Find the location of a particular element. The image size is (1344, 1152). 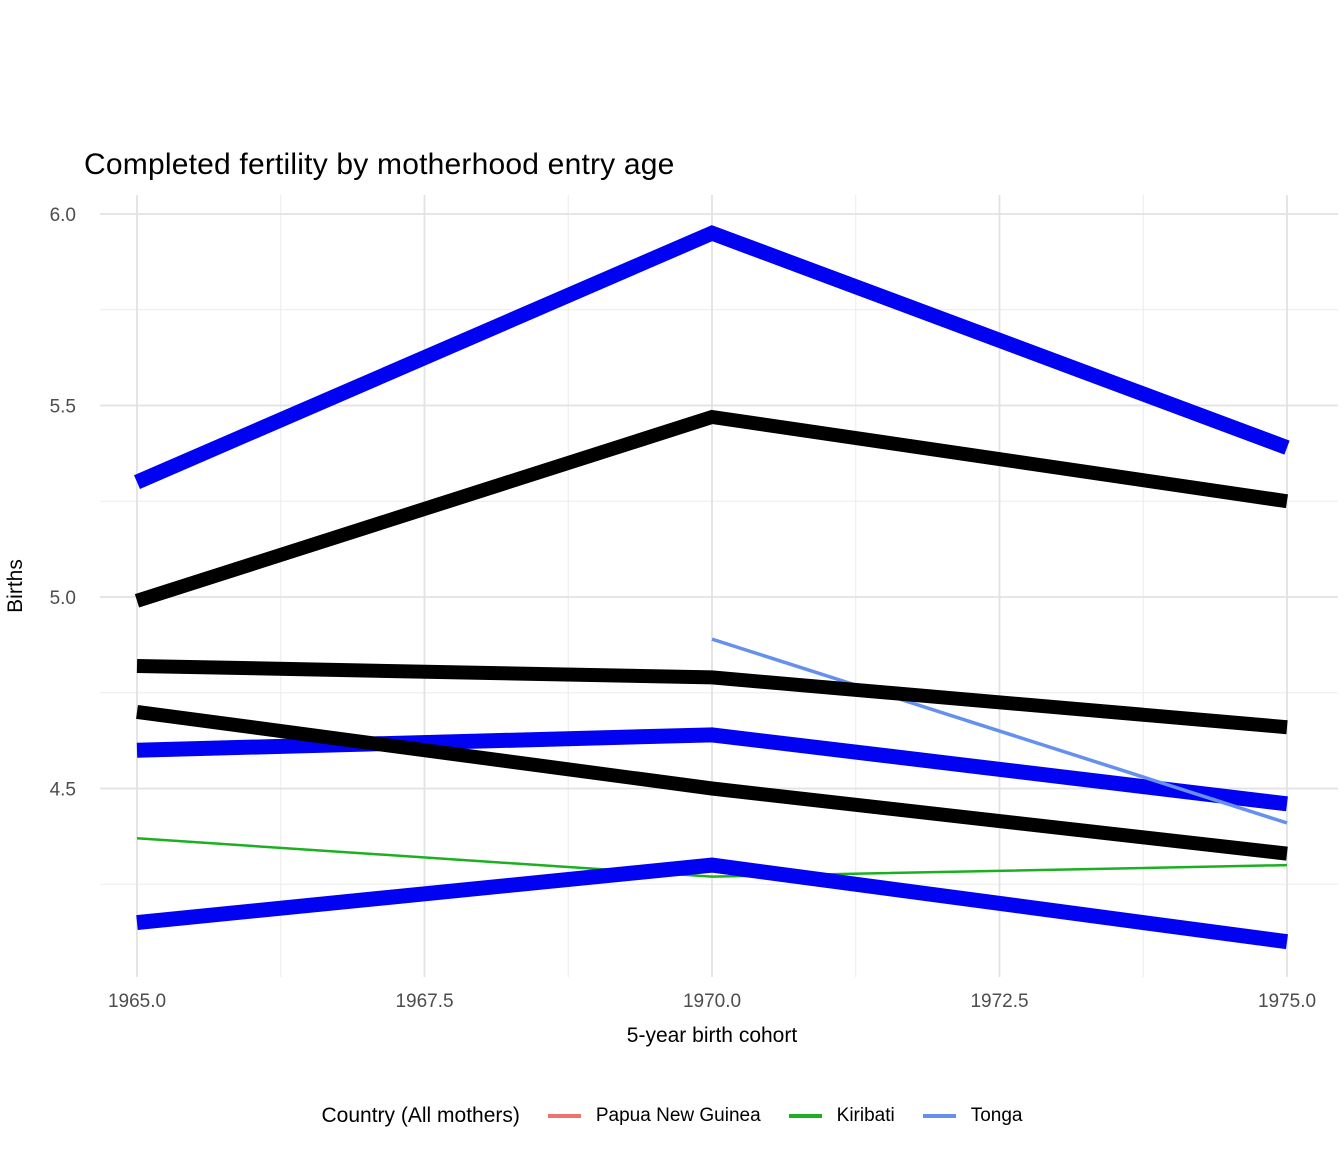

y-tick-label: 5.5 is located at coordinates (63, 407).